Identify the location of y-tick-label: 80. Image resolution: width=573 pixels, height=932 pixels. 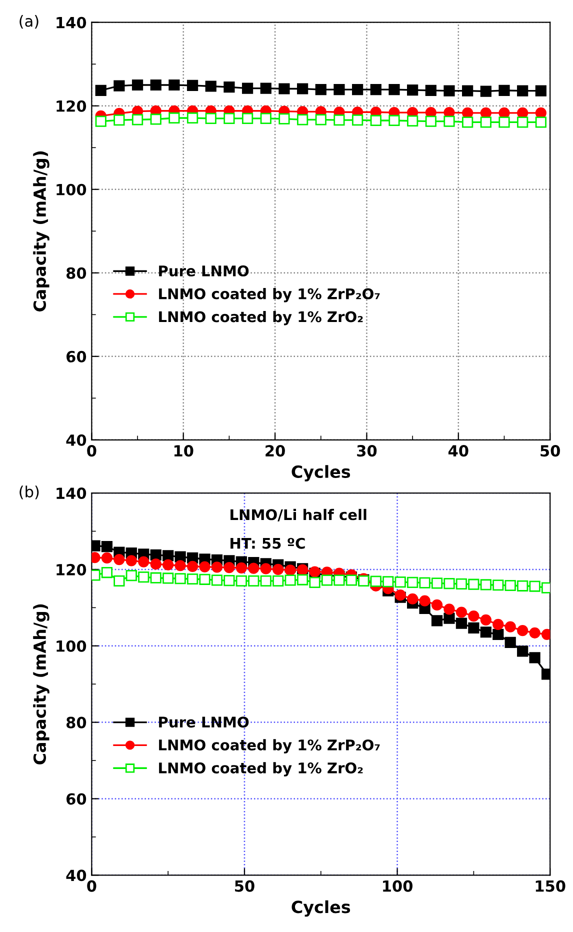
(76, 273).